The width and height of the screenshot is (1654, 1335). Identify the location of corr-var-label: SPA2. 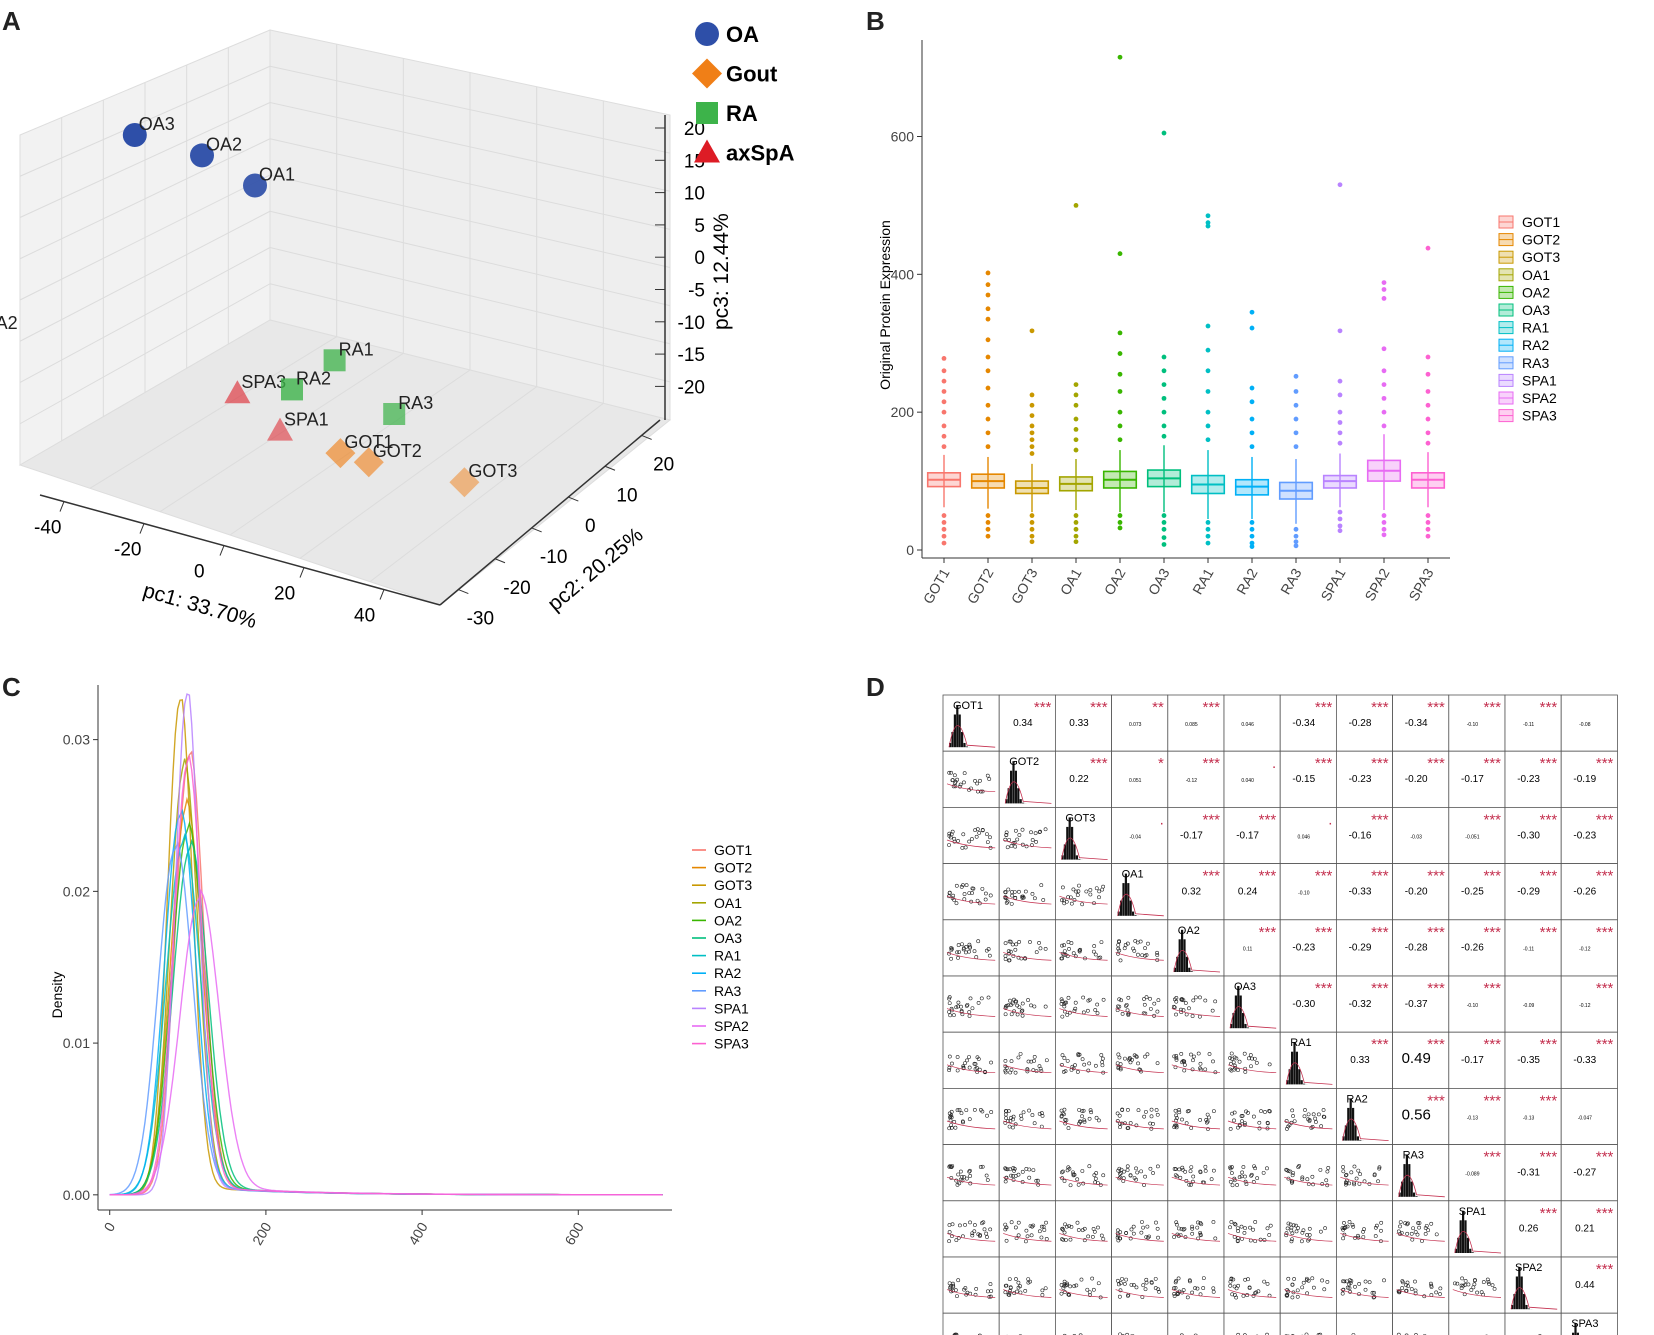
(1528, 1268).